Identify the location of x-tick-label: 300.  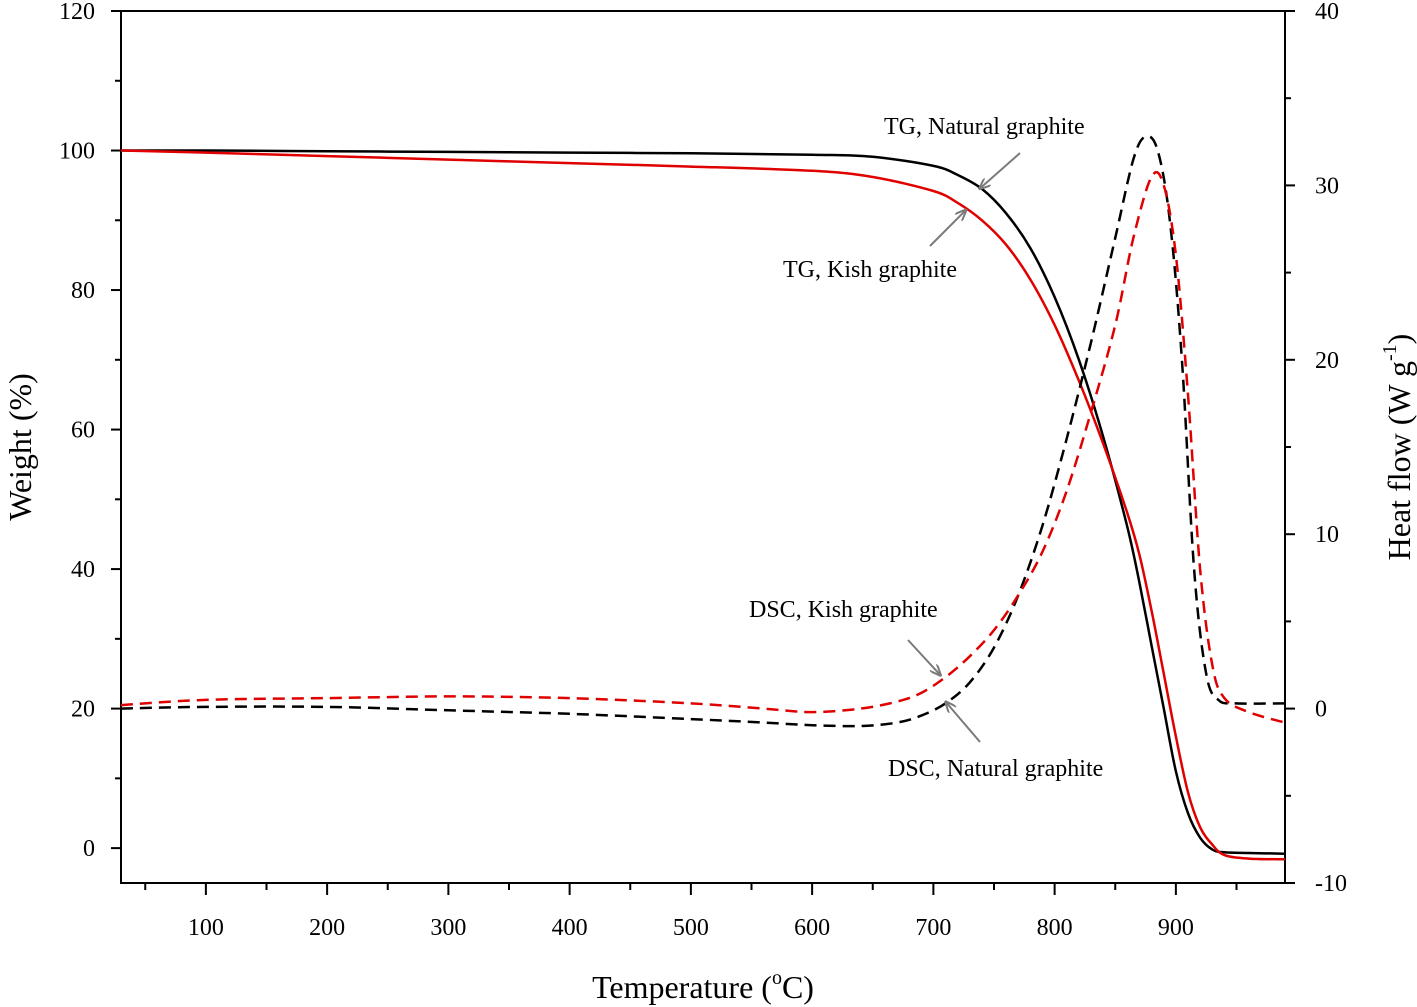
(448, 928).